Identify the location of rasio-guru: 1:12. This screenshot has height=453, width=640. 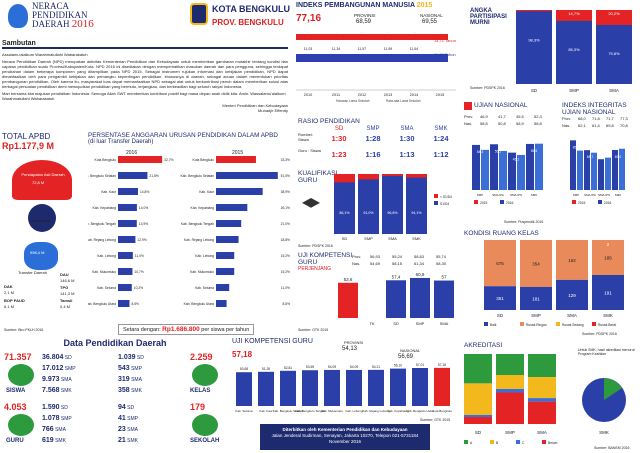
(441, 154).